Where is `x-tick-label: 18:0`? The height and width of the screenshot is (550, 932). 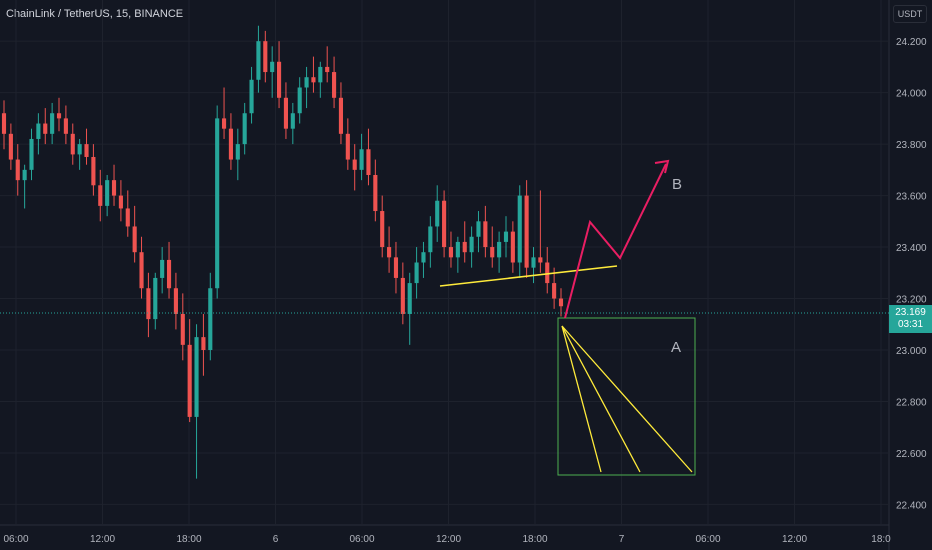 x-tick-label: 18:0 is located at coordinates (881, 539).